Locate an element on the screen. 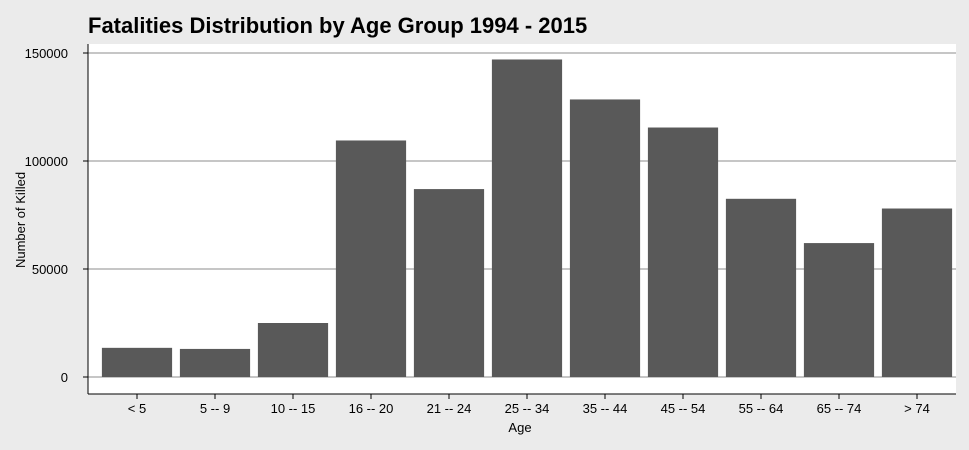 Image resolution: width=969 pixels, height=450 pixels. y-axis-title: Number of Killed is located at coordinates (20, 220).